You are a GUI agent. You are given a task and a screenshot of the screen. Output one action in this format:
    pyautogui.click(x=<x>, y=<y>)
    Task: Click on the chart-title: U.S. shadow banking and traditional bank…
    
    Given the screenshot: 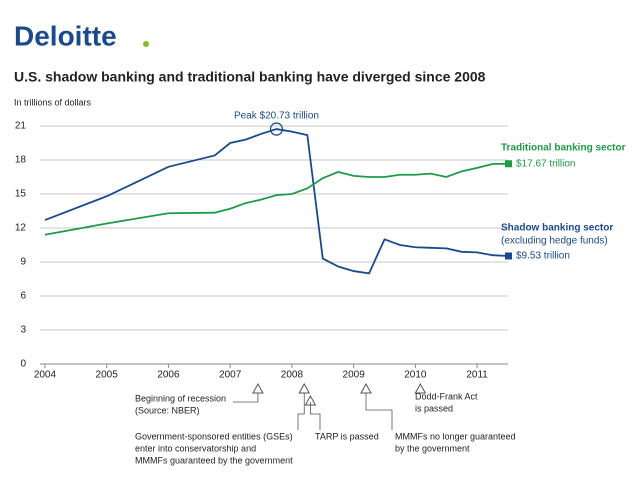 What is the action you would take?
    pyautogui.click(x=250, y=77)
    